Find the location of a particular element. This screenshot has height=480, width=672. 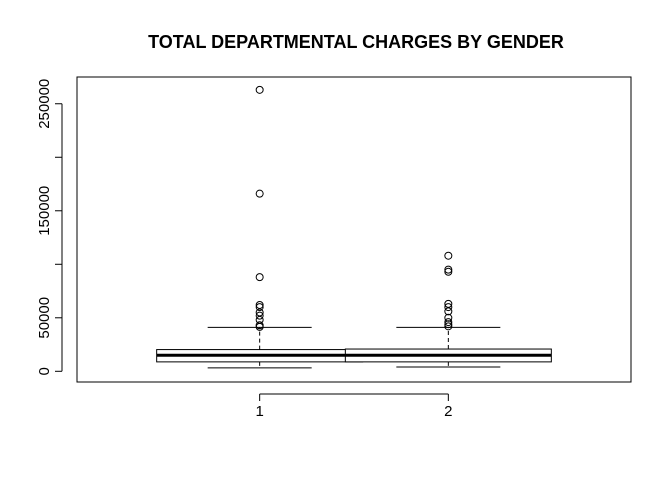

y-tick-label: 250000 is located at coordinates (44, 104).